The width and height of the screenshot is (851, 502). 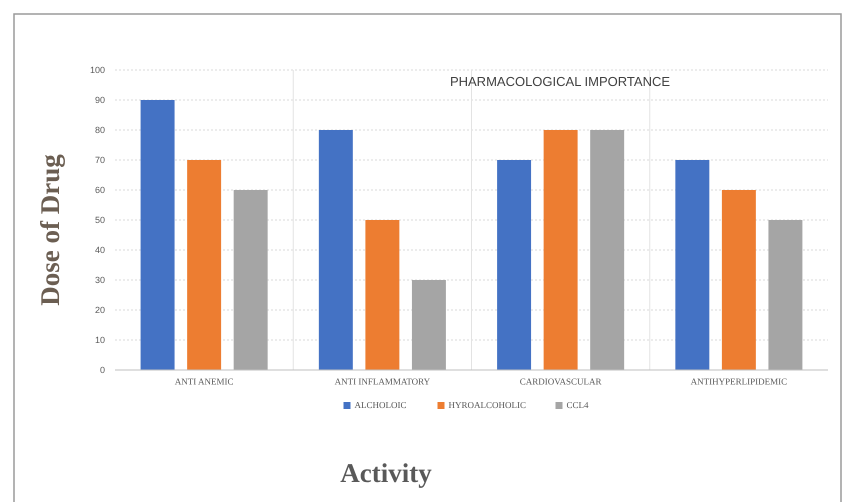 What do you see at coordinates (560, 81) in the screenshot?
I see `chart-title: PHARMACOLOGICAL IMPORTANCE` at bounding box center [560, 81].